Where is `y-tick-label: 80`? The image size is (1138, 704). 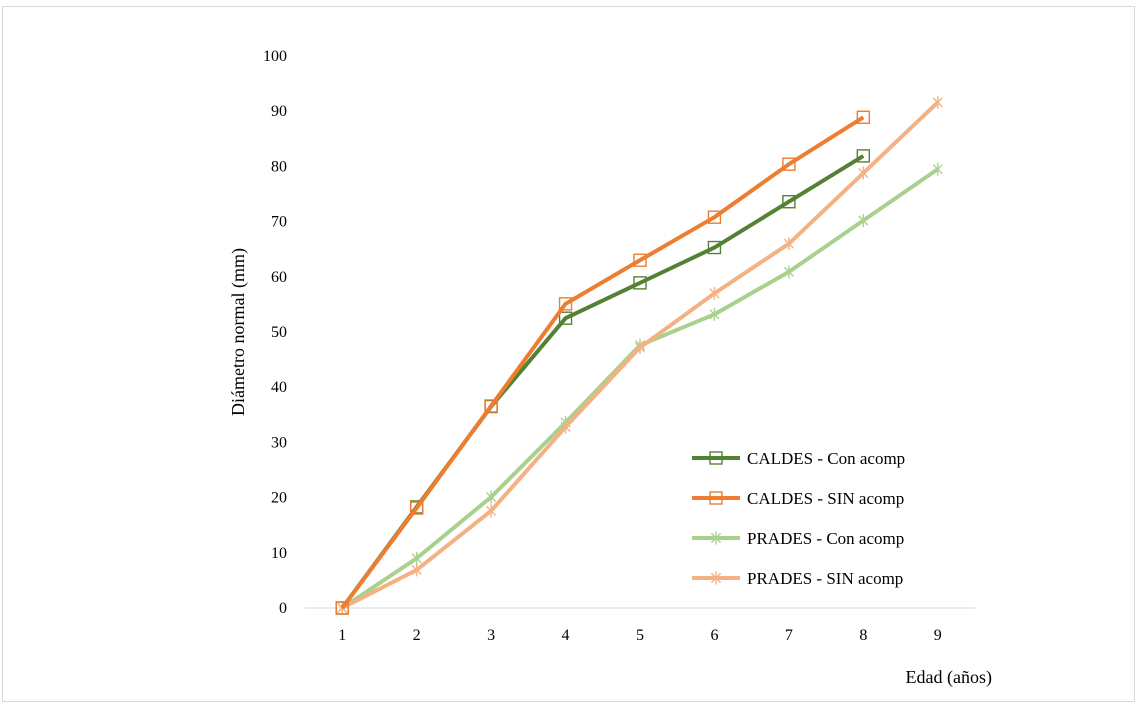 y-tick-label: 80 is located at coordinates (279, 166).